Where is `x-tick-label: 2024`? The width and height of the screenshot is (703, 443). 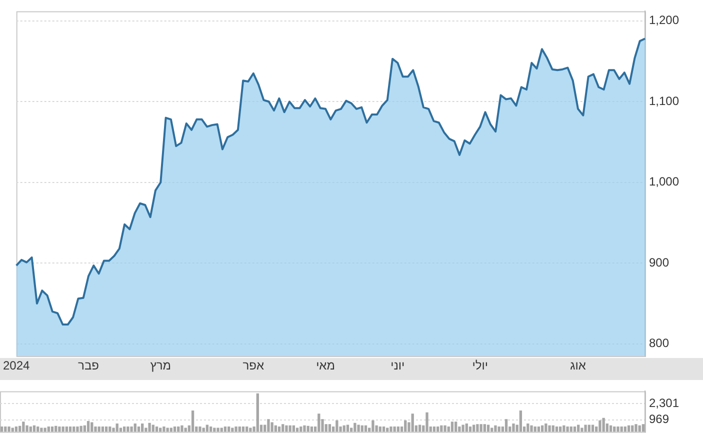
x-tick-label: 2024 is located at coordinates (16, 365).